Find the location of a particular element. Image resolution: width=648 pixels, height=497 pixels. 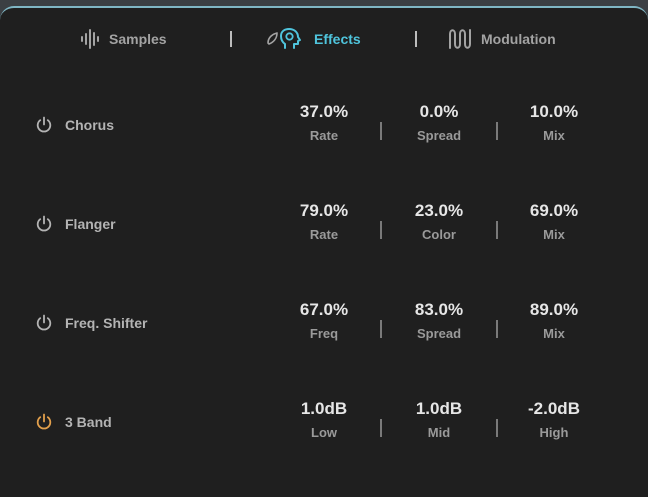

tab-samples: Samples is located at coordinates (123, 39).